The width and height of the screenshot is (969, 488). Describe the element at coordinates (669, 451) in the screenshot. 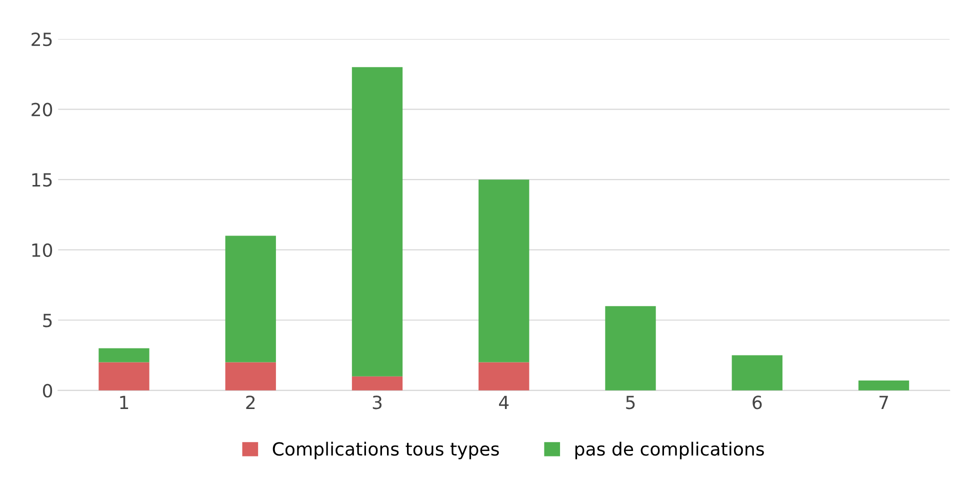

I see `legend-label: pas de complications` at that location.